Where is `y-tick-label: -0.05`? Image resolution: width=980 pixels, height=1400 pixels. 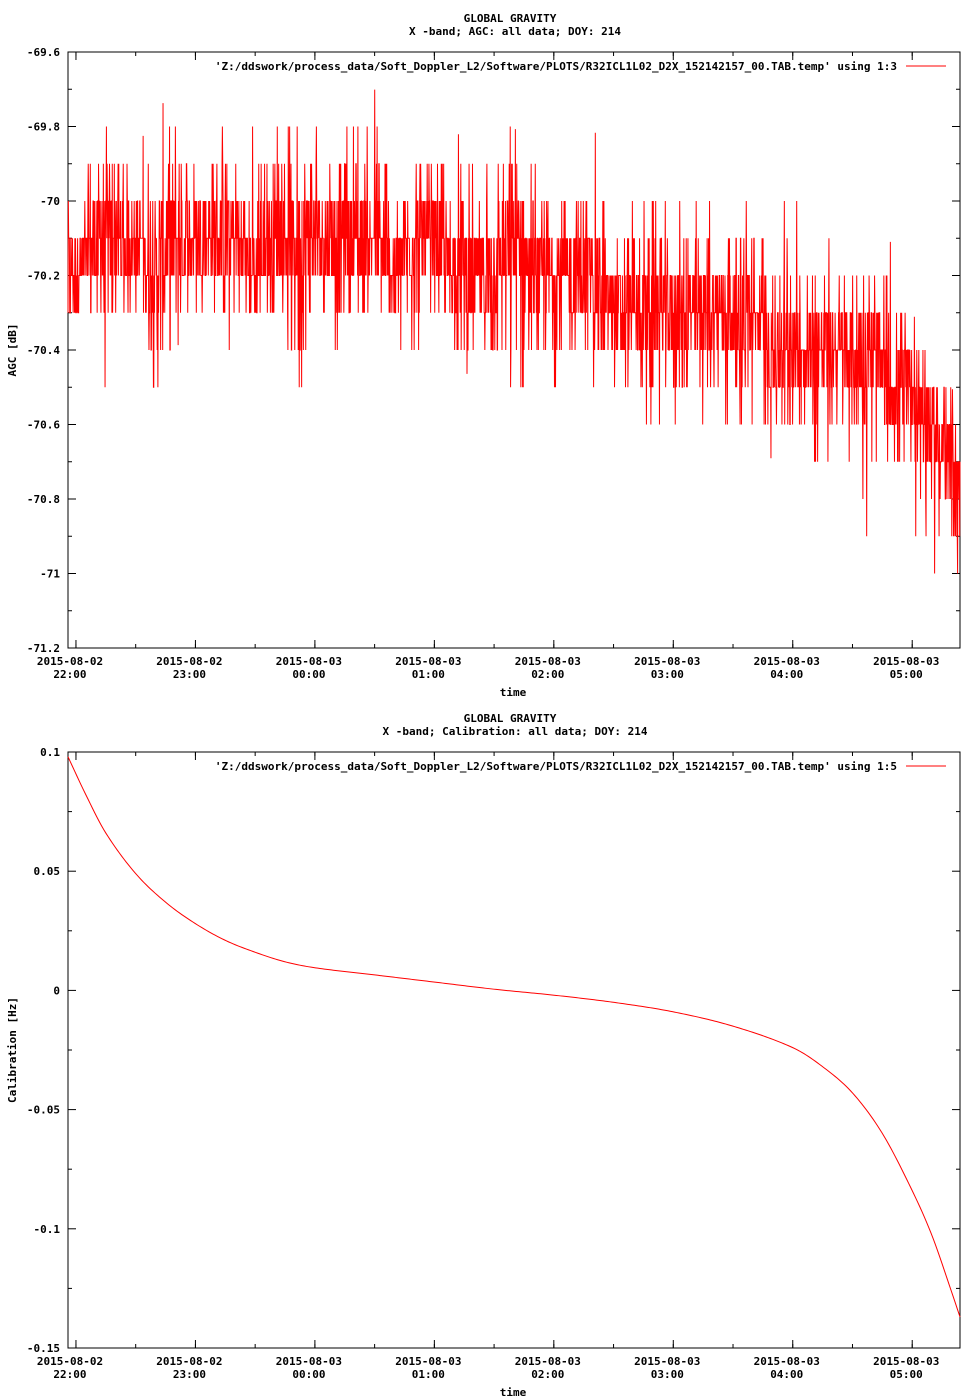
y-tick-label: -0.05 is located at coordinates (43, 1110).